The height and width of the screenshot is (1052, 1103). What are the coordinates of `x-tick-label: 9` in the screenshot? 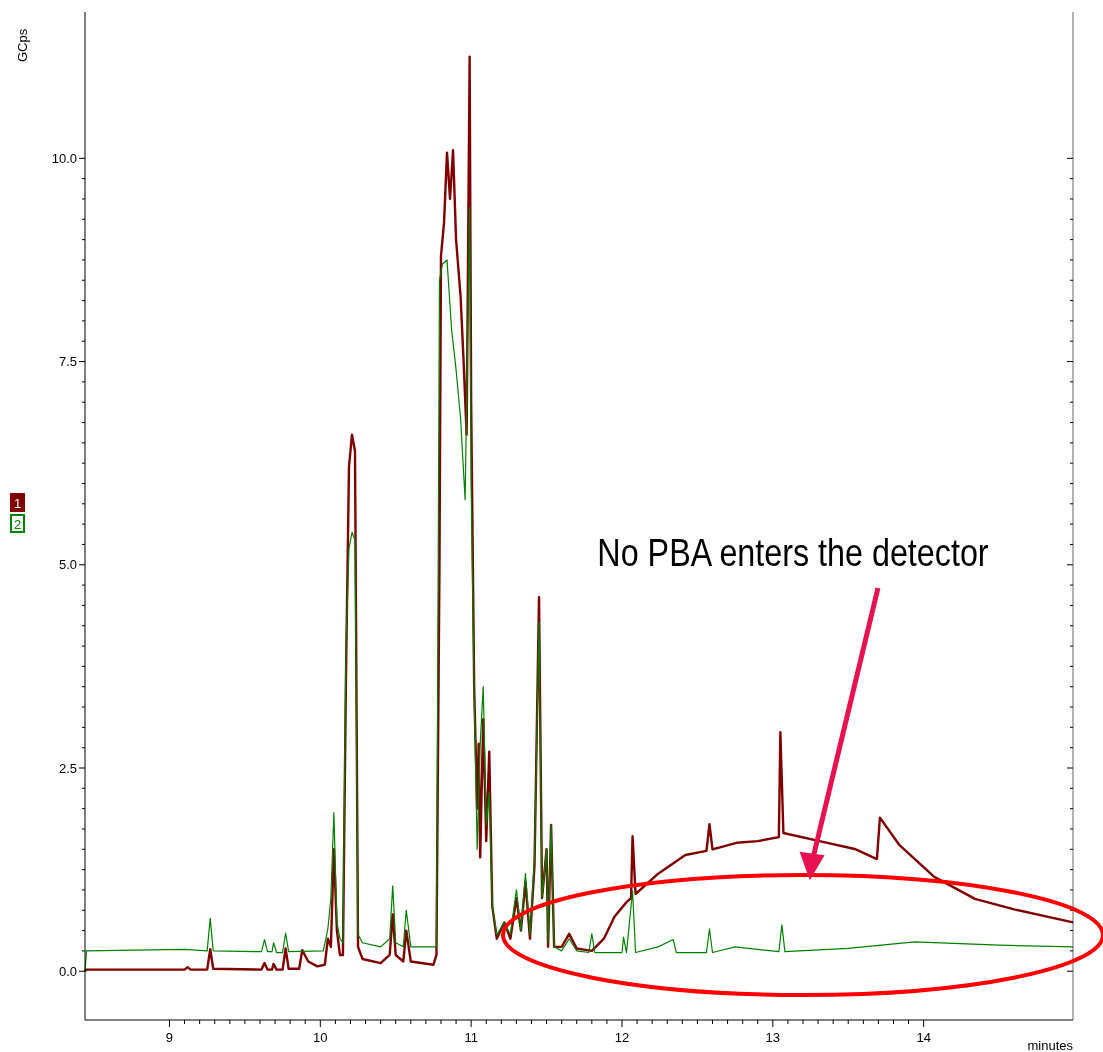 It's located at (169, 1037).